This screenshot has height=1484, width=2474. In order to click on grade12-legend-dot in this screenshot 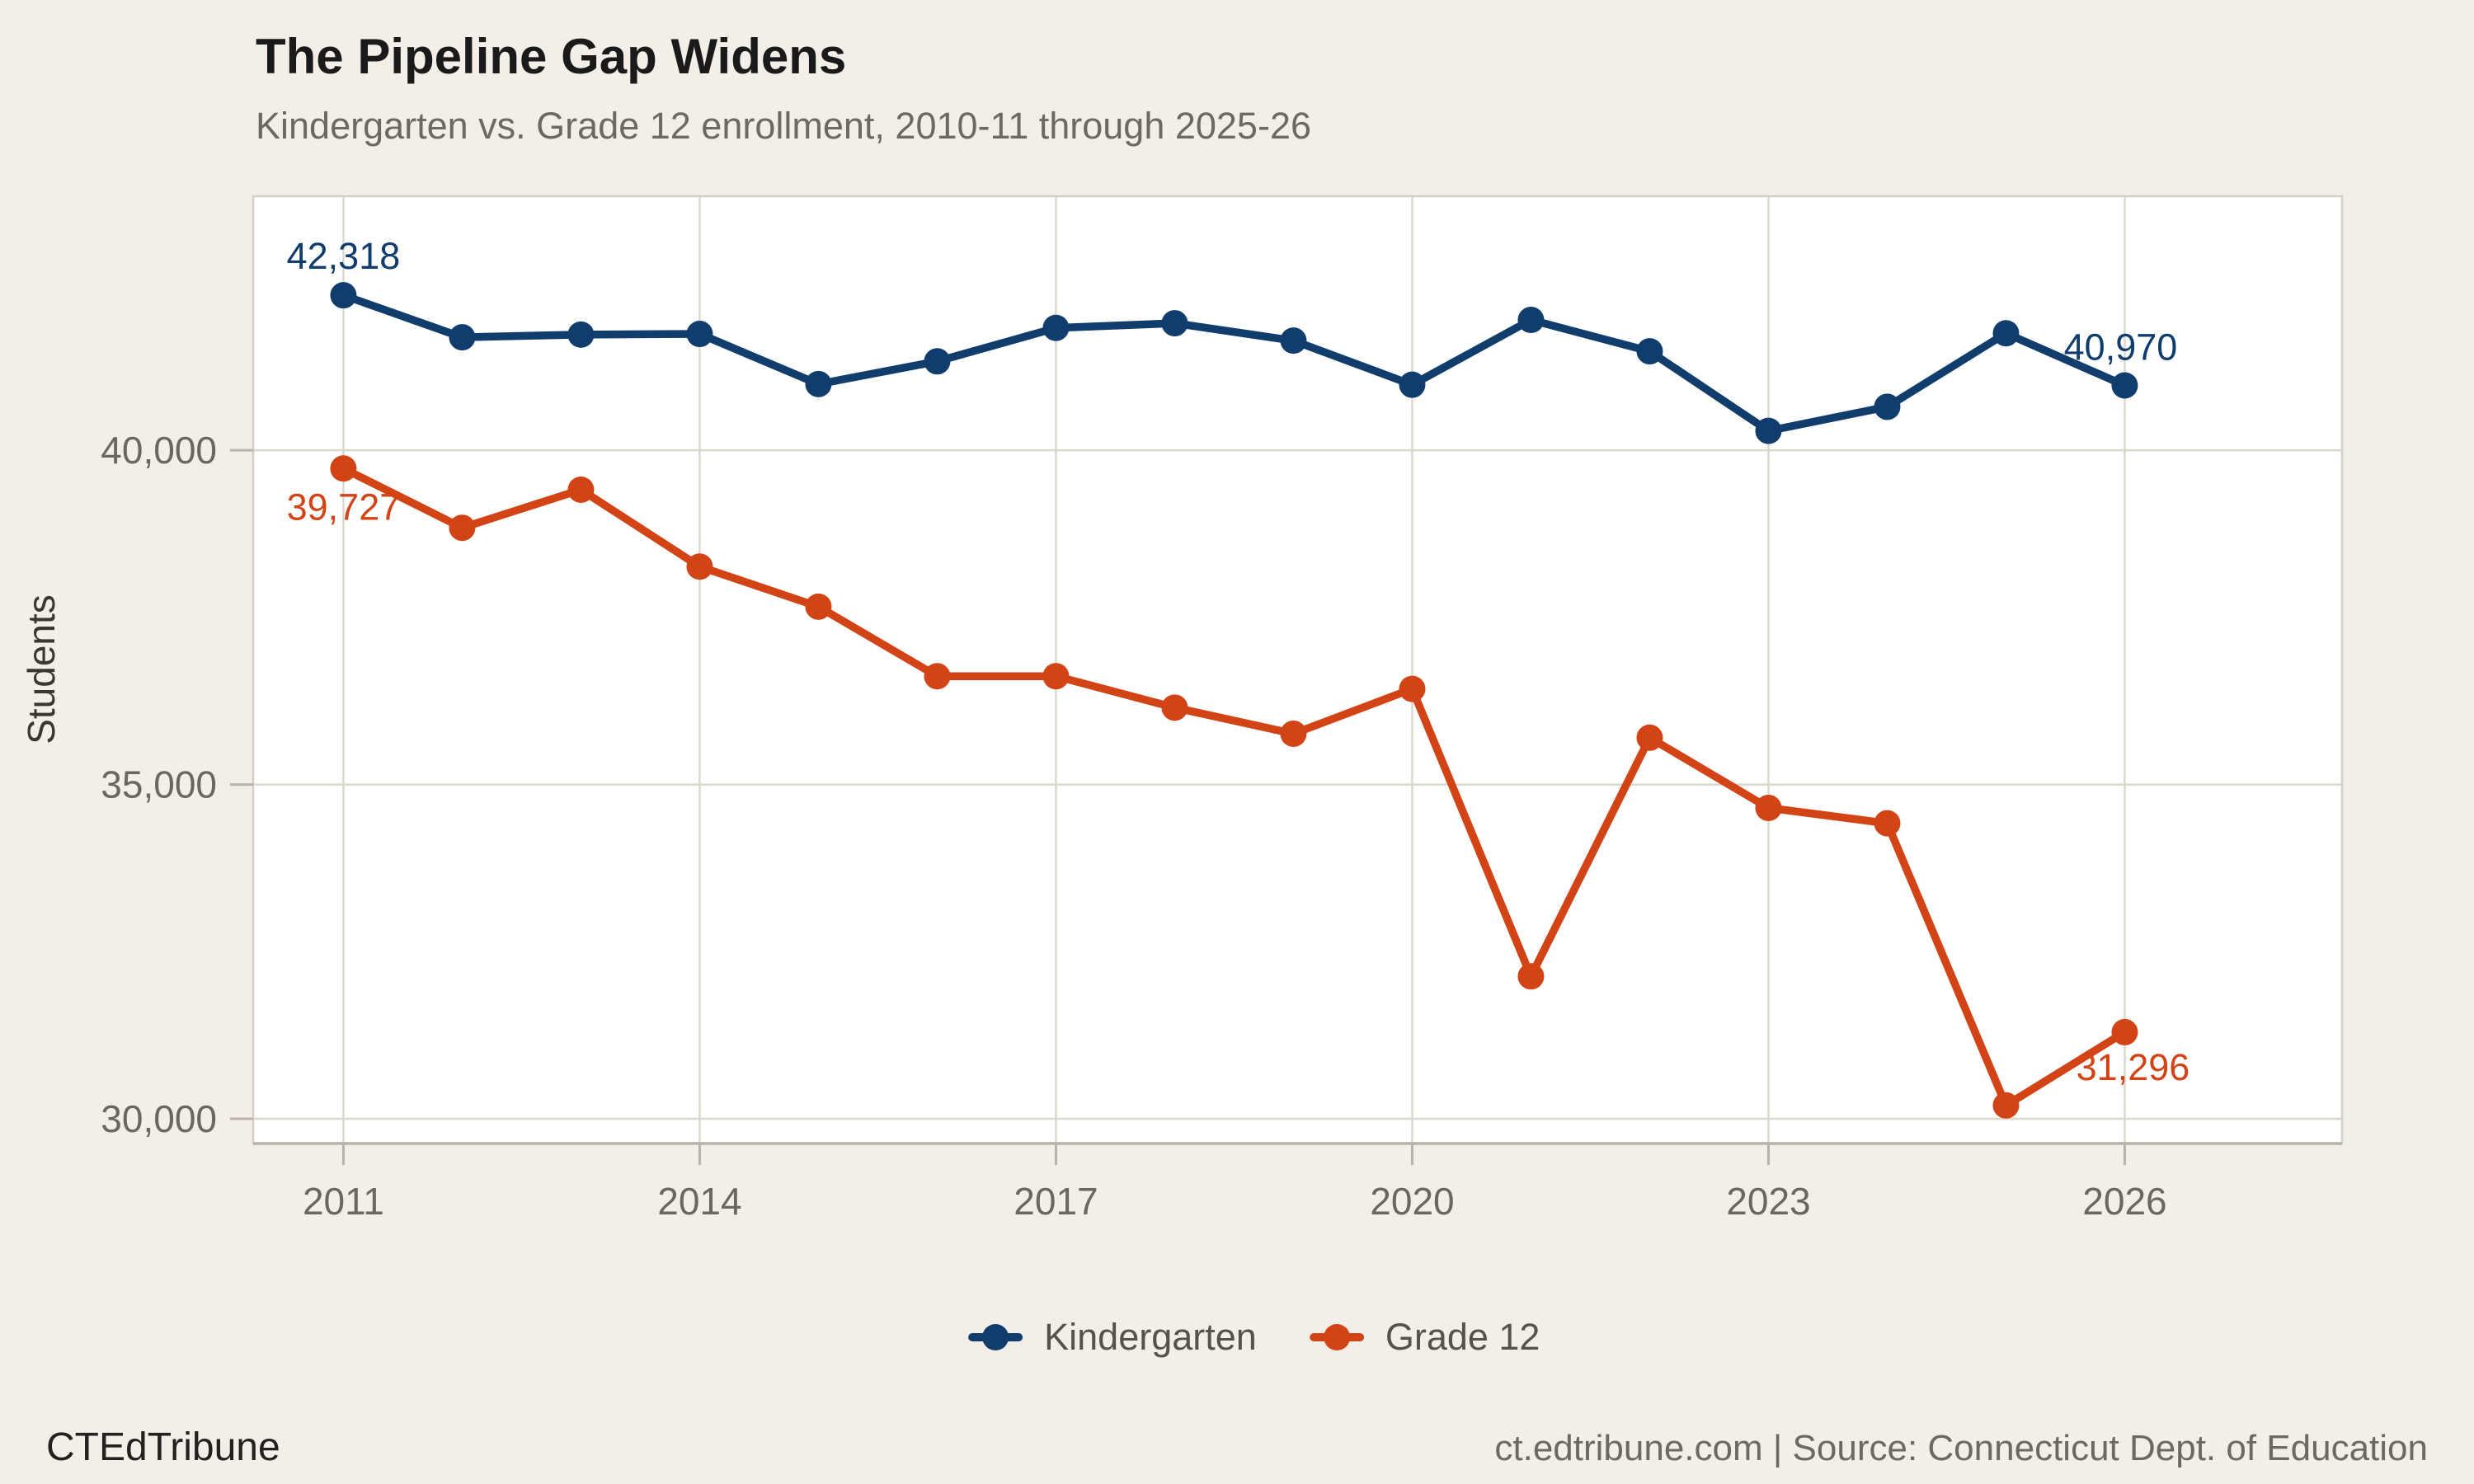, I will do `click(1336, 1337)`.